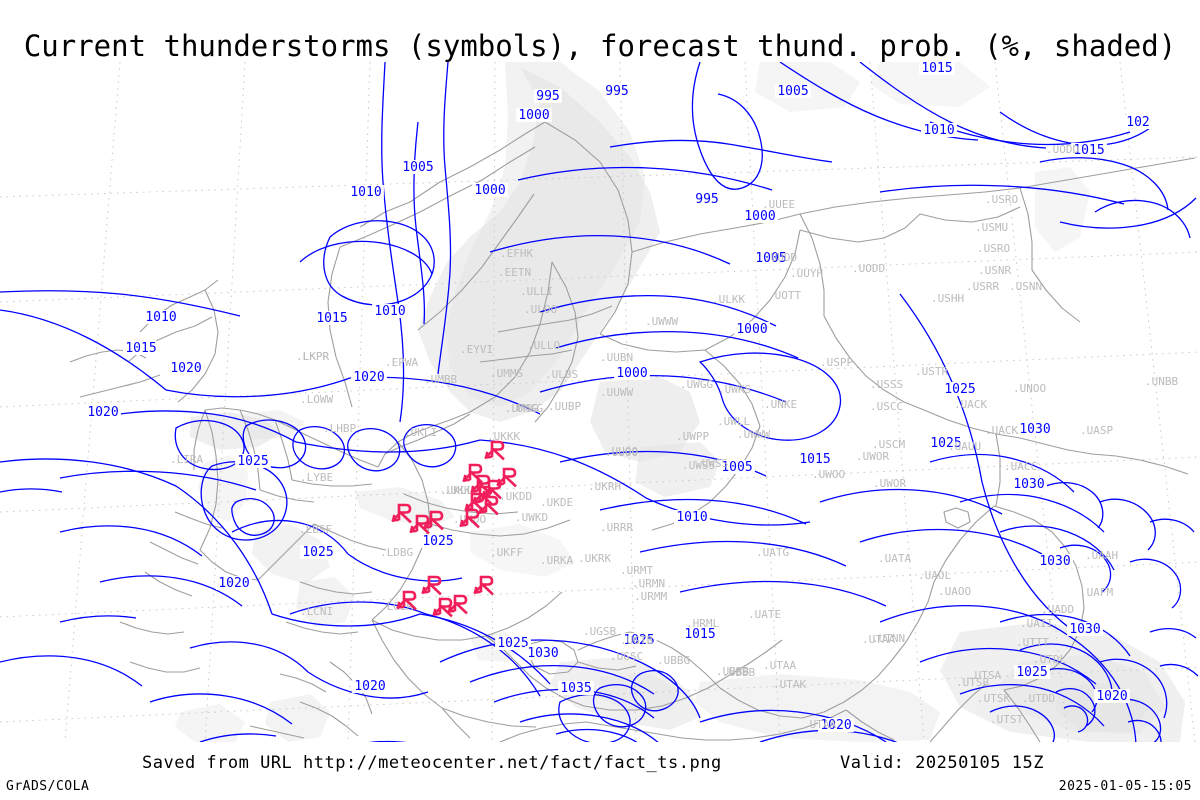 This screenshot has width=1200, height=800. Describe the element at coordinates (734, 389) in the screenshot. I see `station-label: .UWKS` at that location.